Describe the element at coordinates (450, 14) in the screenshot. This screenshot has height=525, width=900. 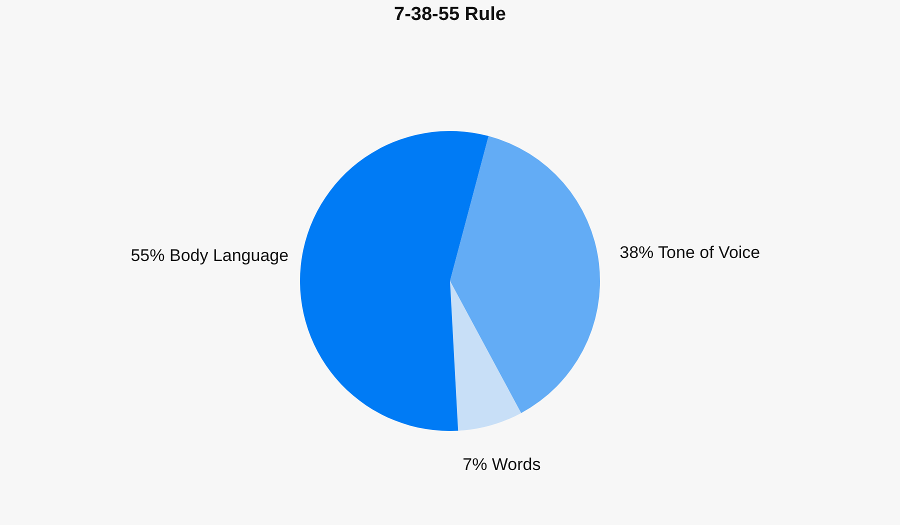
I see `chart-title: 7-38-55 Rule` at that location.